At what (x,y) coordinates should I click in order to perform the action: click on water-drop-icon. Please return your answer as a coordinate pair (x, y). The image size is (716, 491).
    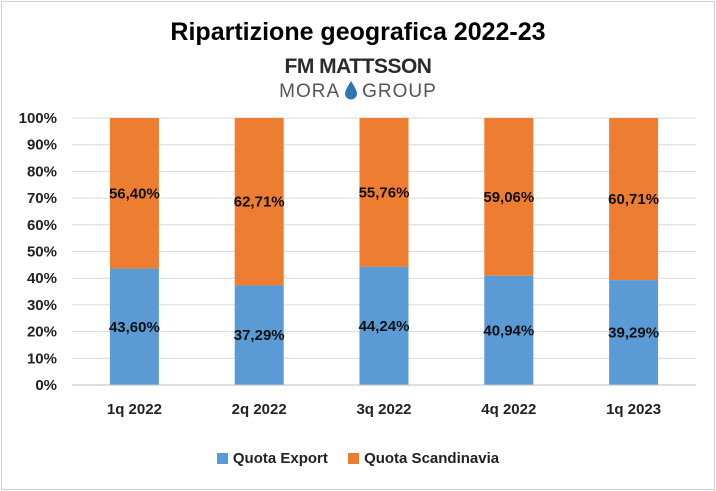
    Looking at the image, I should click on (351, 90).